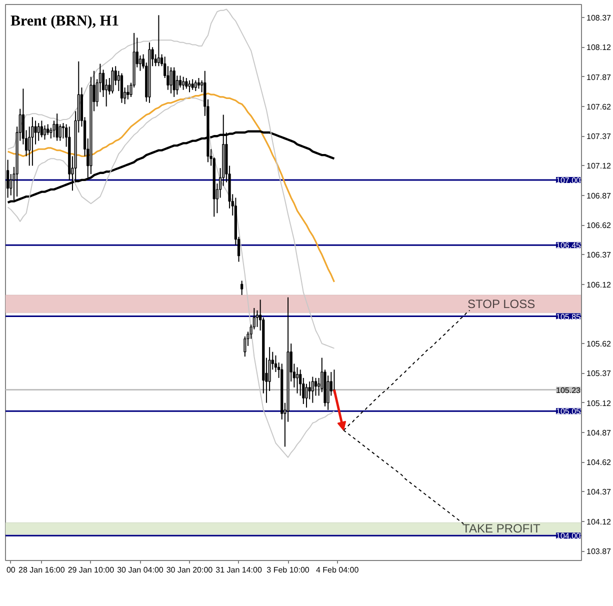 The width and height of the screenshot is (613, 606). What do you see at coordinates (239, 570) in the screenshot?
I see `x-tick-label: 31 Jan 14:00` at bounding box center [239, 570].